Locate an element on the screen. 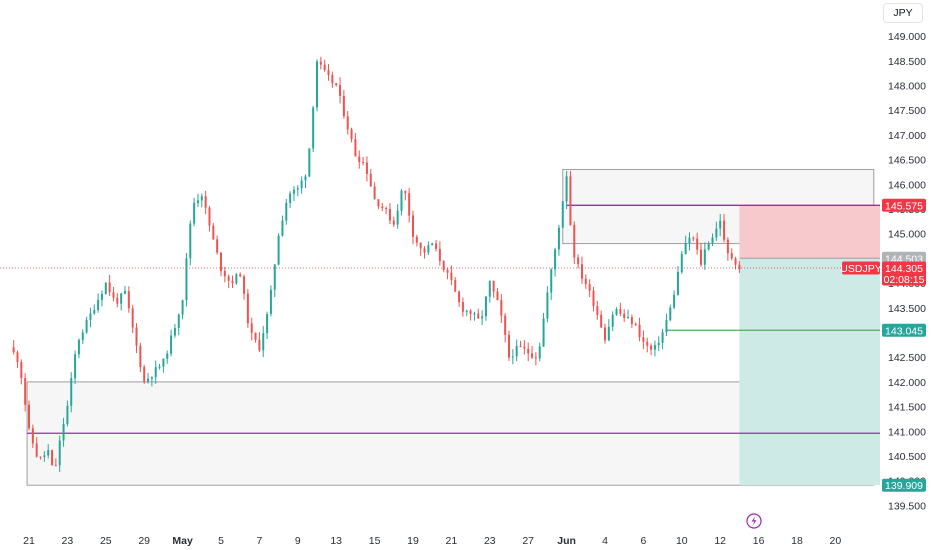 The height and width of the screenshot is (550, 932). level-price-tag: 145.575 is located at coordinates (904, 206).